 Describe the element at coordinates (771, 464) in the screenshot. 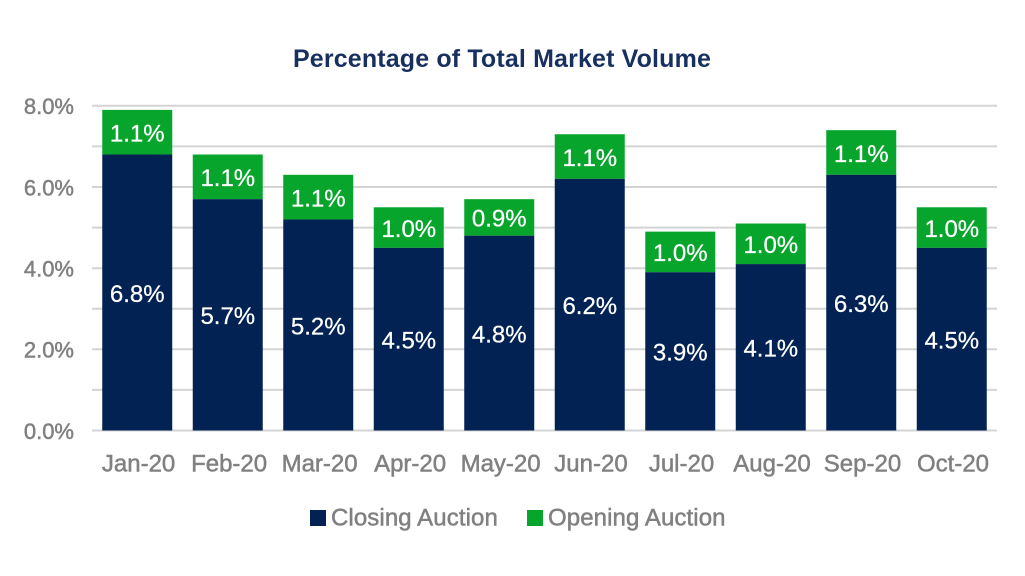

I see `svg-text: Aug-20` at that location.